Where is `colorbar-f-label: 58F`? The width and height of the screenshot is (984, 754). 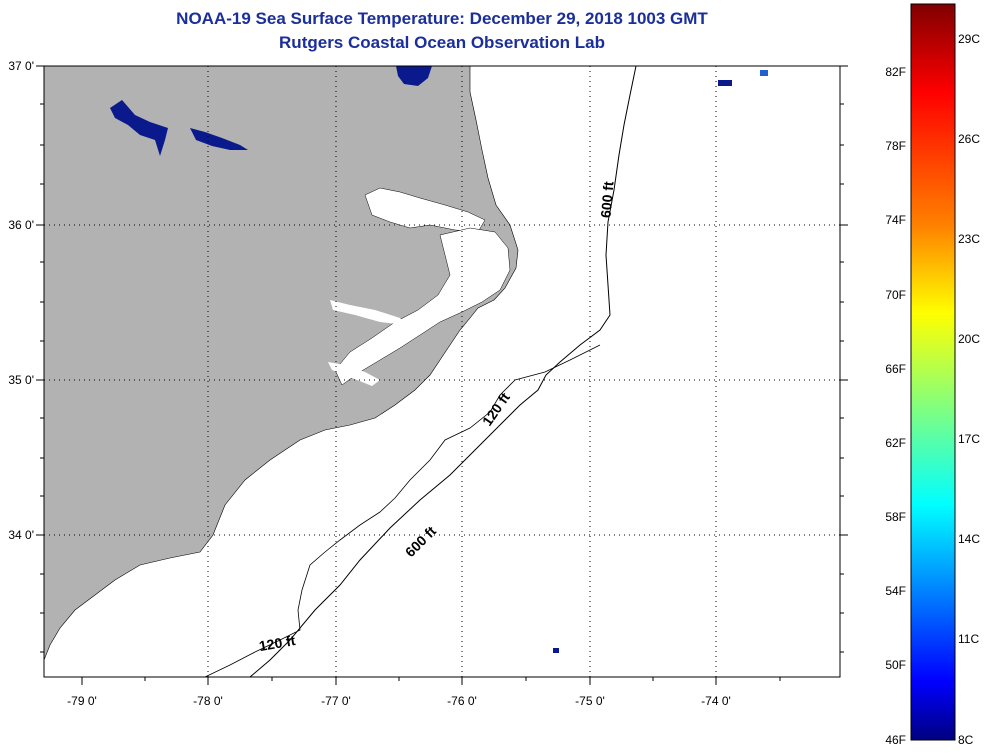
colorbar-f-label: 58F is located at coordinates (895, 517).